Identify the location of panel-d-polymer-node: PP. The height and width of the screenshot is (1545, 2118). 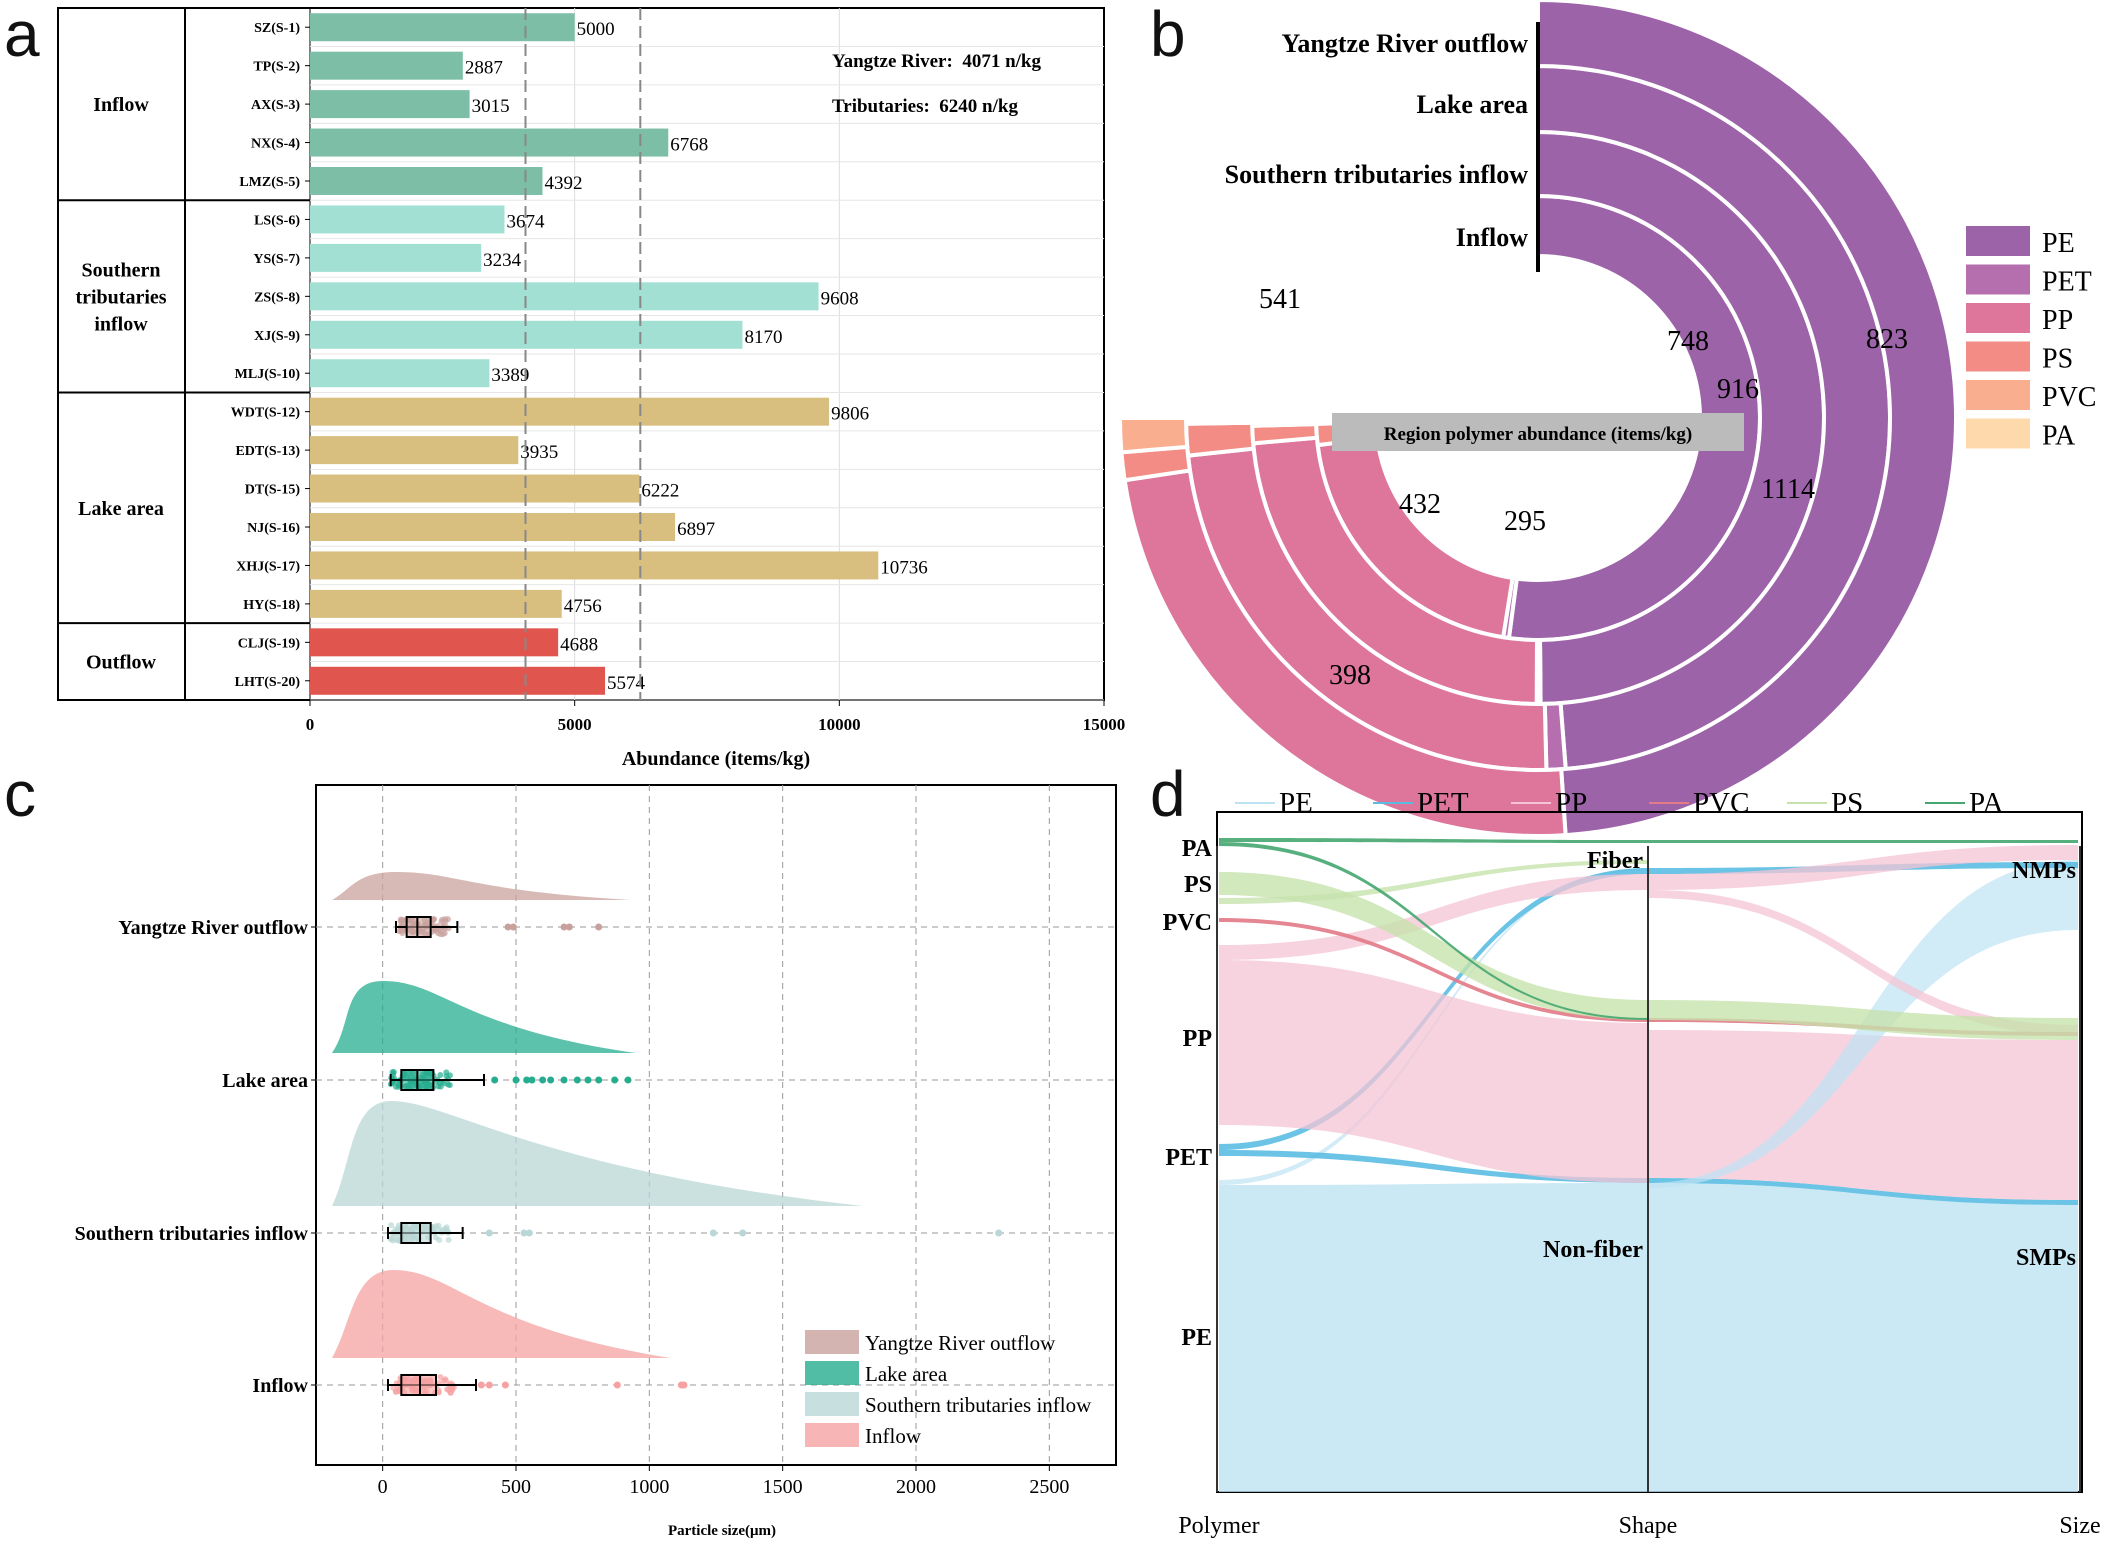
(1197, 1039).